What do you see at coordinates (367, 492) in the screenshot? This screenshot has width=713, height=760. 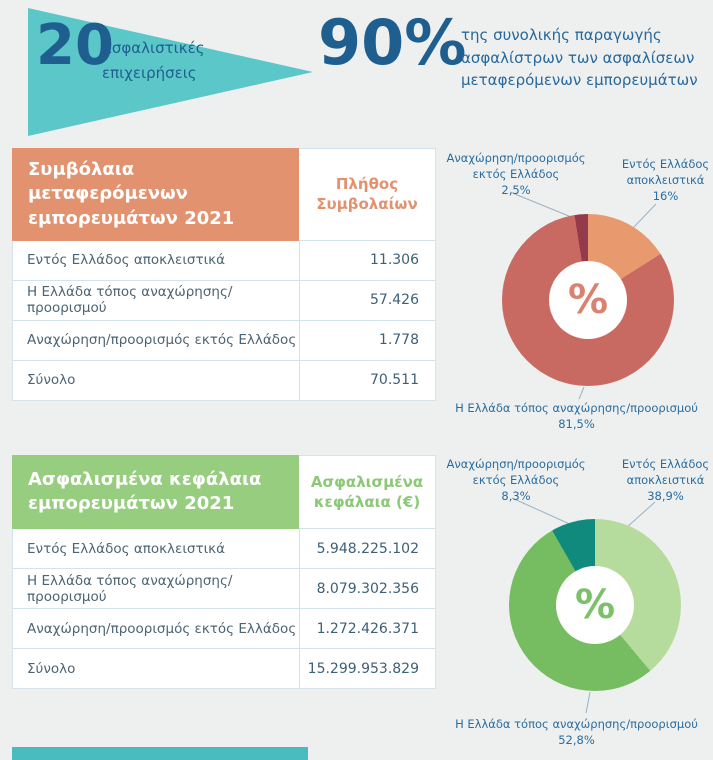 I see `table-column-header: Ασφαλισμένα κεφάλαια (€)` at bounding box center [367, 492].